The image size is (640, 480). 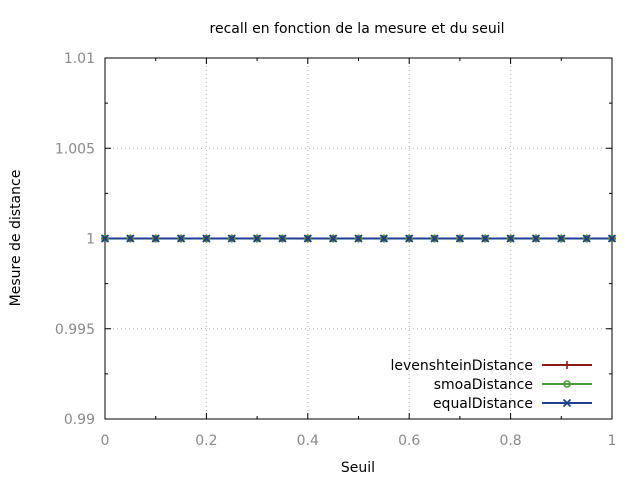 What do you see at coordinates (510, 441) in the screenshot?
I see `x-tick-label: 0.8` at bounding box center [510, 441].